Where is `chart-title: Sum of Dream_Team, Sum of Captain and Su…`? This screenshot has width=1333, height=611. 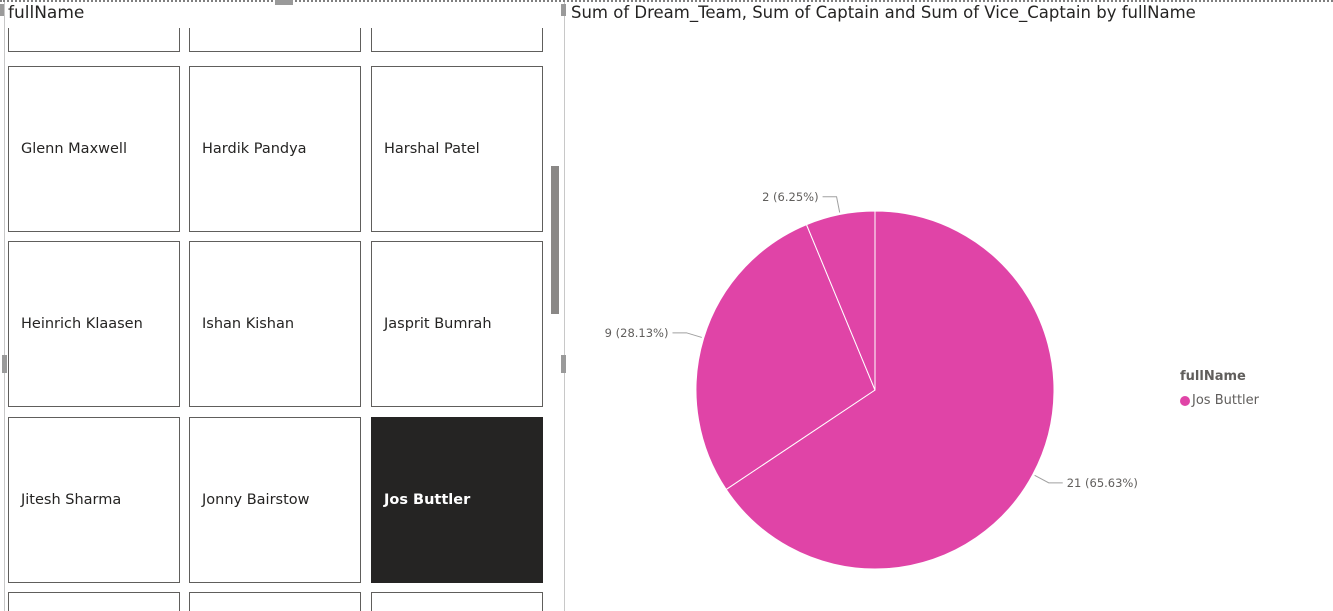 chart-title: Sum of Dream_Team, Sum of Captain and Su… is located at coordinates (883, 12).